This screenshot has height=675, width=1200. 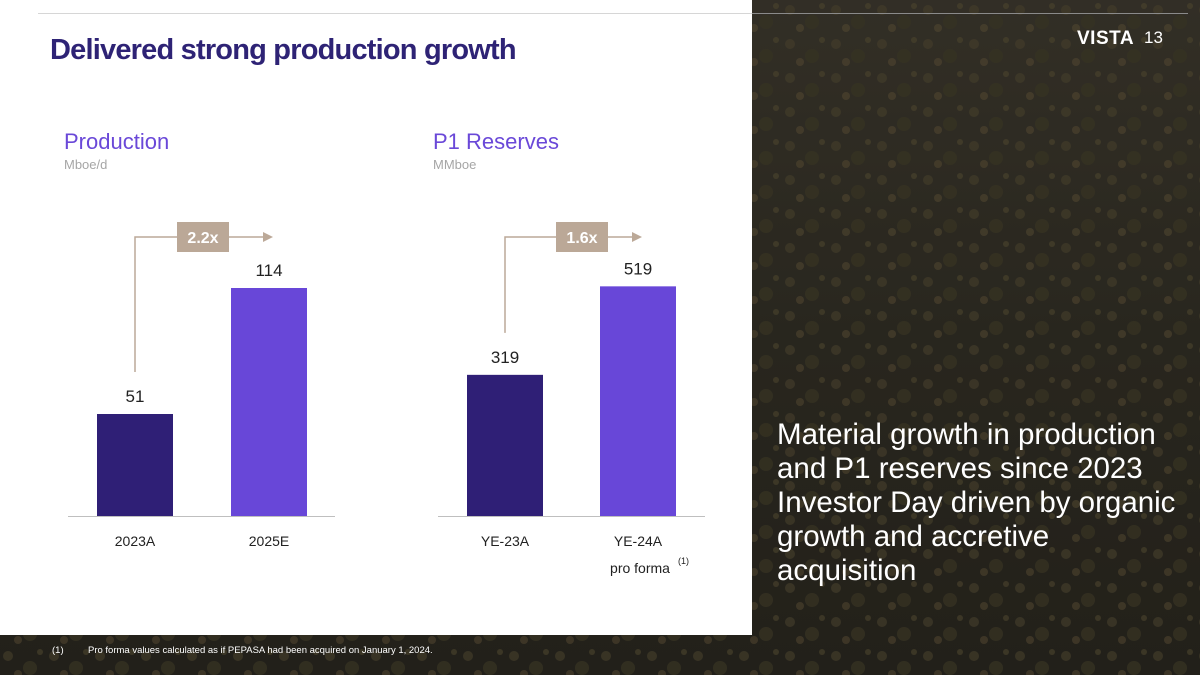 What do you see at coordinates (683, 561) in the screenshot?
I see `footnote-ref: (1)` at bounding box center [683, 561].